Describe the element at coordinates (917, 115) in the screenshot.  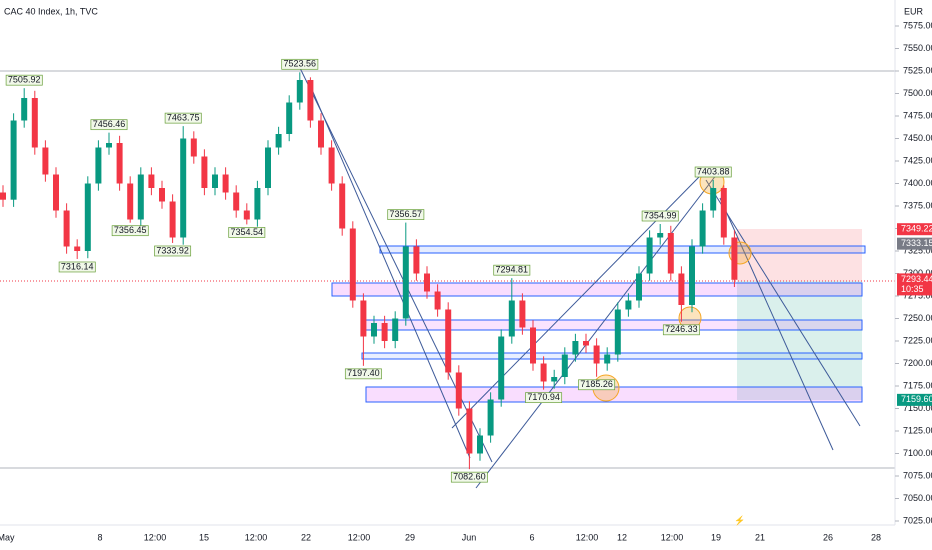
I see `y-tick-label: 7475.00` at that location.